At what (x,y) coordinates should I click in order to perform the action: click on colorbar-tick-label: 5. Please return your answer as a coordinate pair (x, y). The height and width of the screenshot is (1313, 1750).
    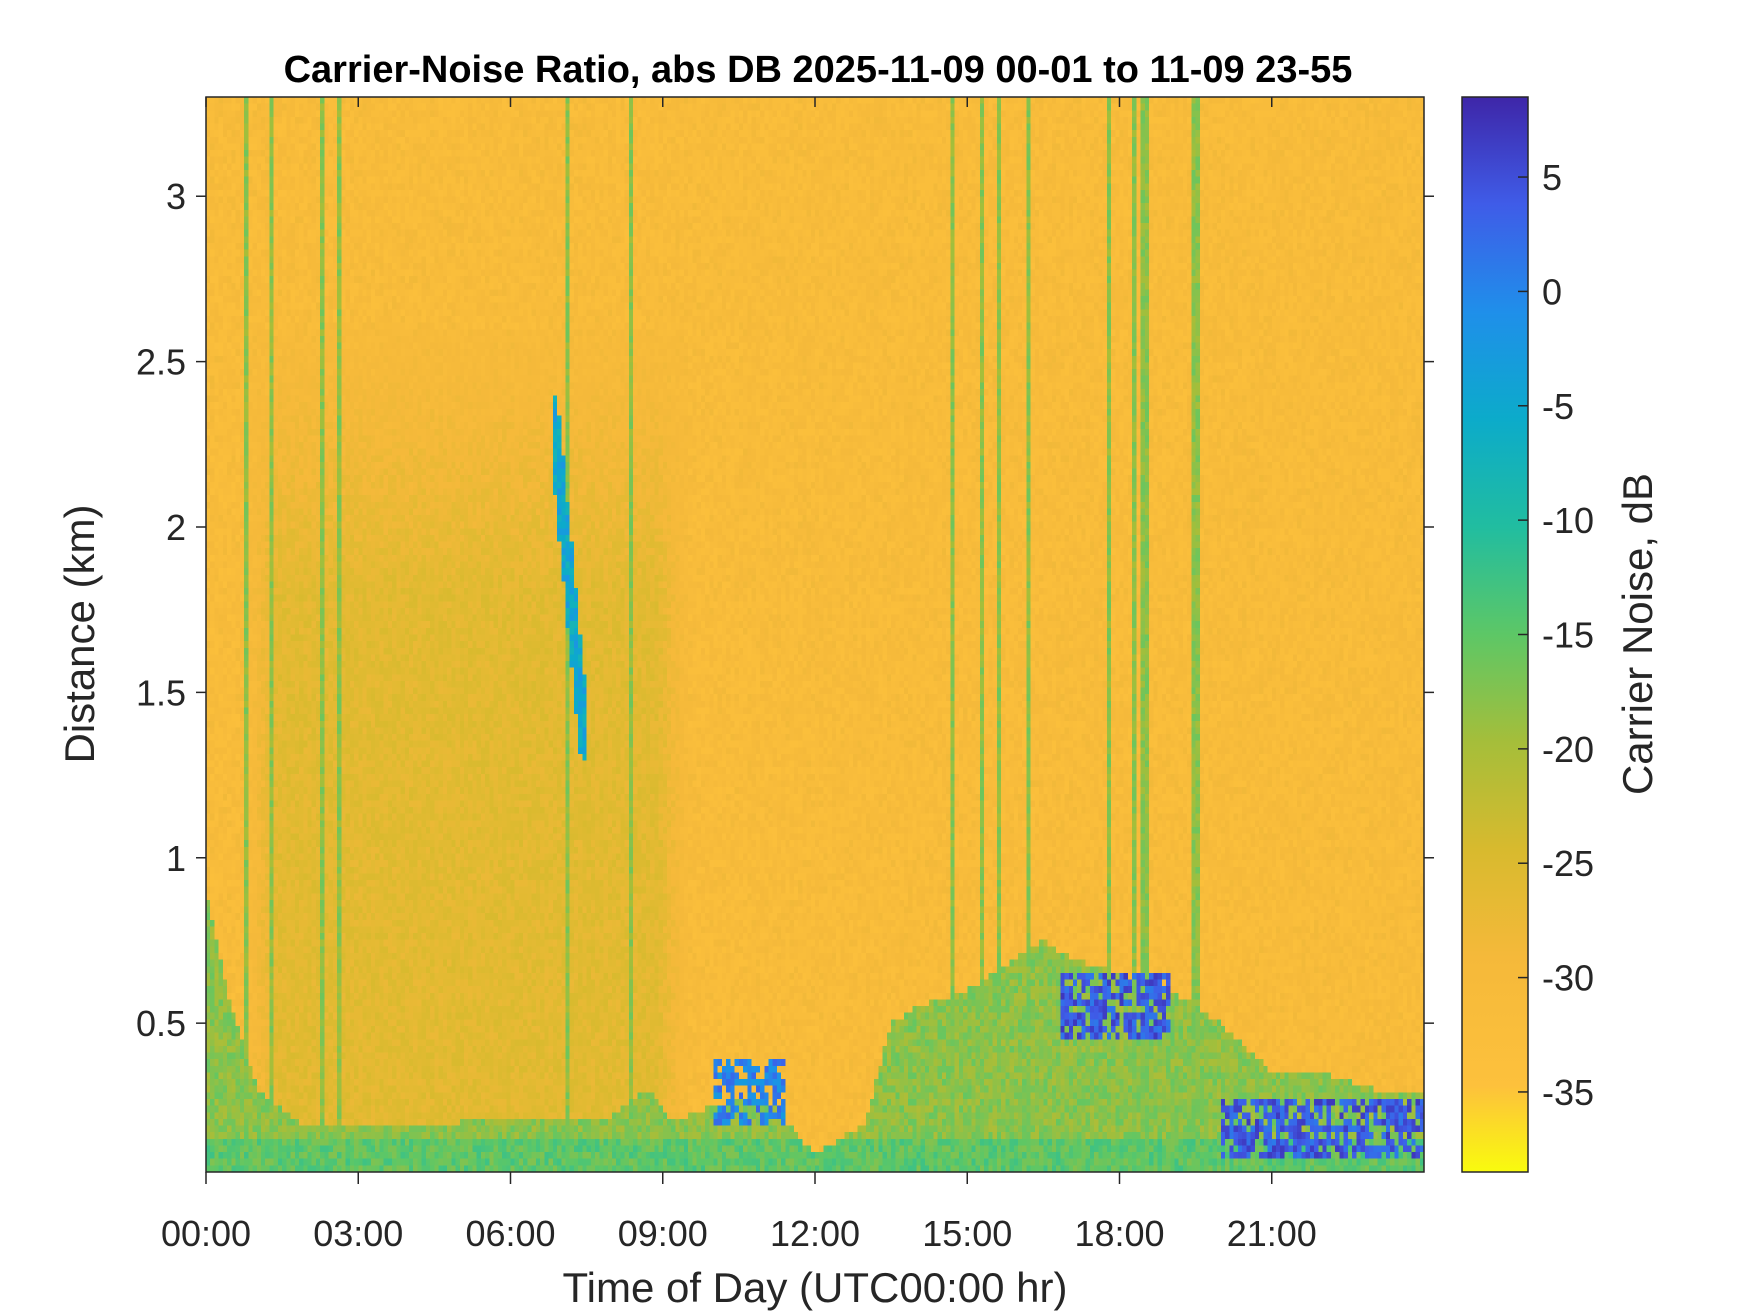
    Looking at the image, I should click on (1552, 177).